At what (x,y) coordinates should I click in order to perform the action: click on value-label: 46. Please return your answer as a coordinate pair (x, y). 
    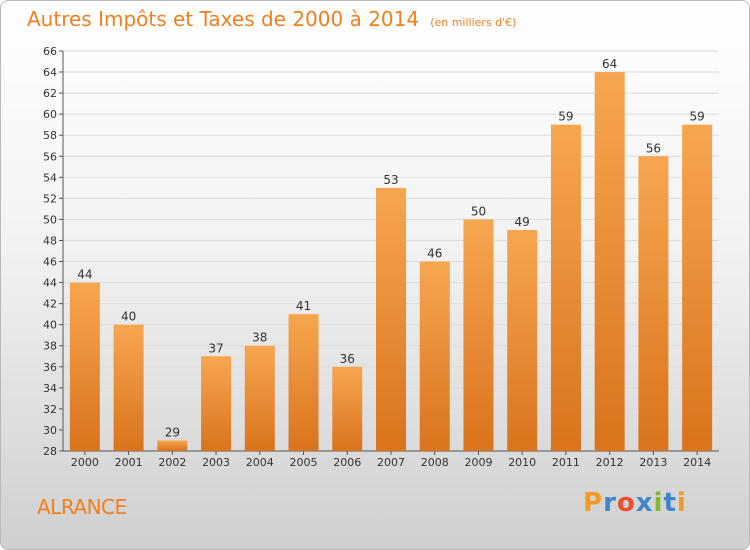
    Looking at the image, I should click on (434, 254).